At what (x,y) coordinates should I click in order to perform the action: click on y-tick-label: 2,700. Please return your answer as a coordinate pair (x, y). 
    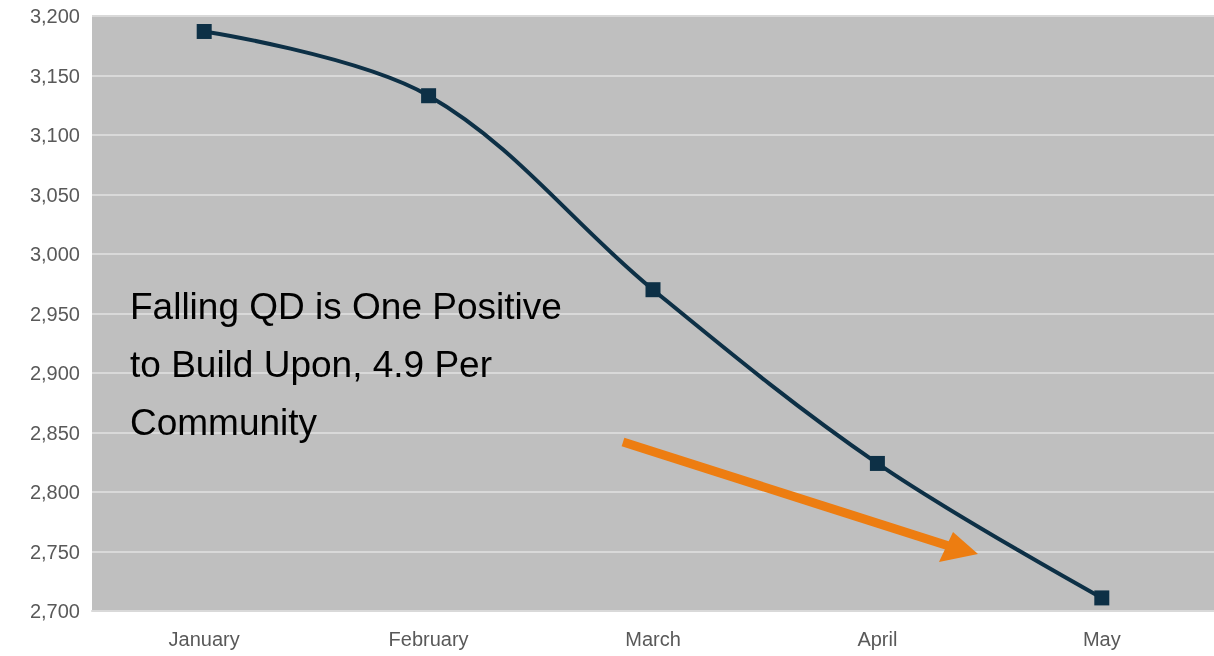
    Looking at the image, I should click on (54, 611).